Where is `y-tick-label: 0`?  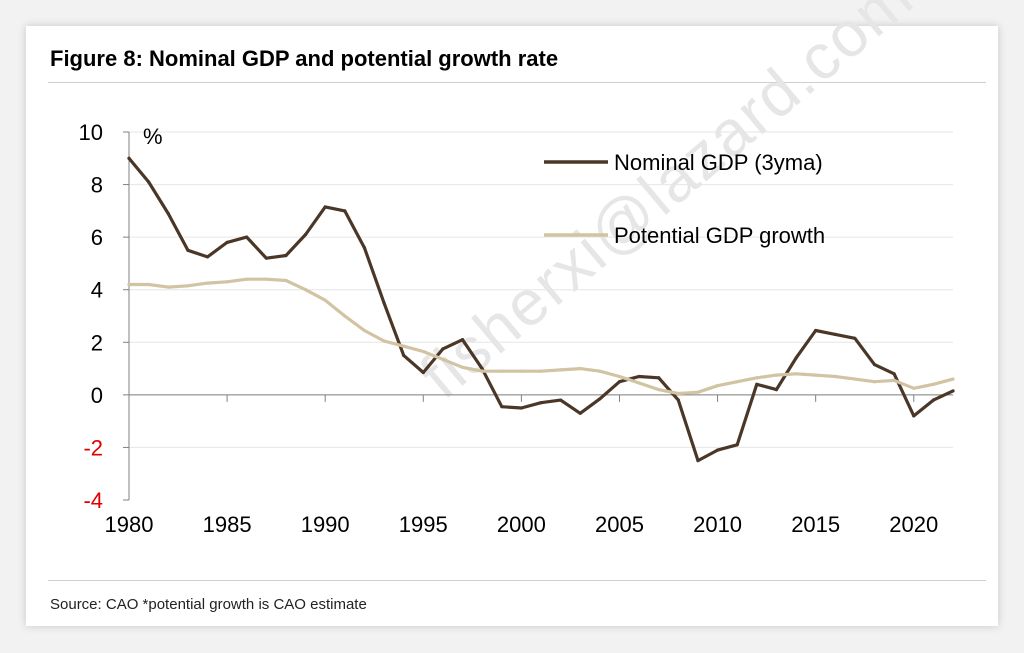
y-tick-label: 0 is located at coordinates (97, 395).